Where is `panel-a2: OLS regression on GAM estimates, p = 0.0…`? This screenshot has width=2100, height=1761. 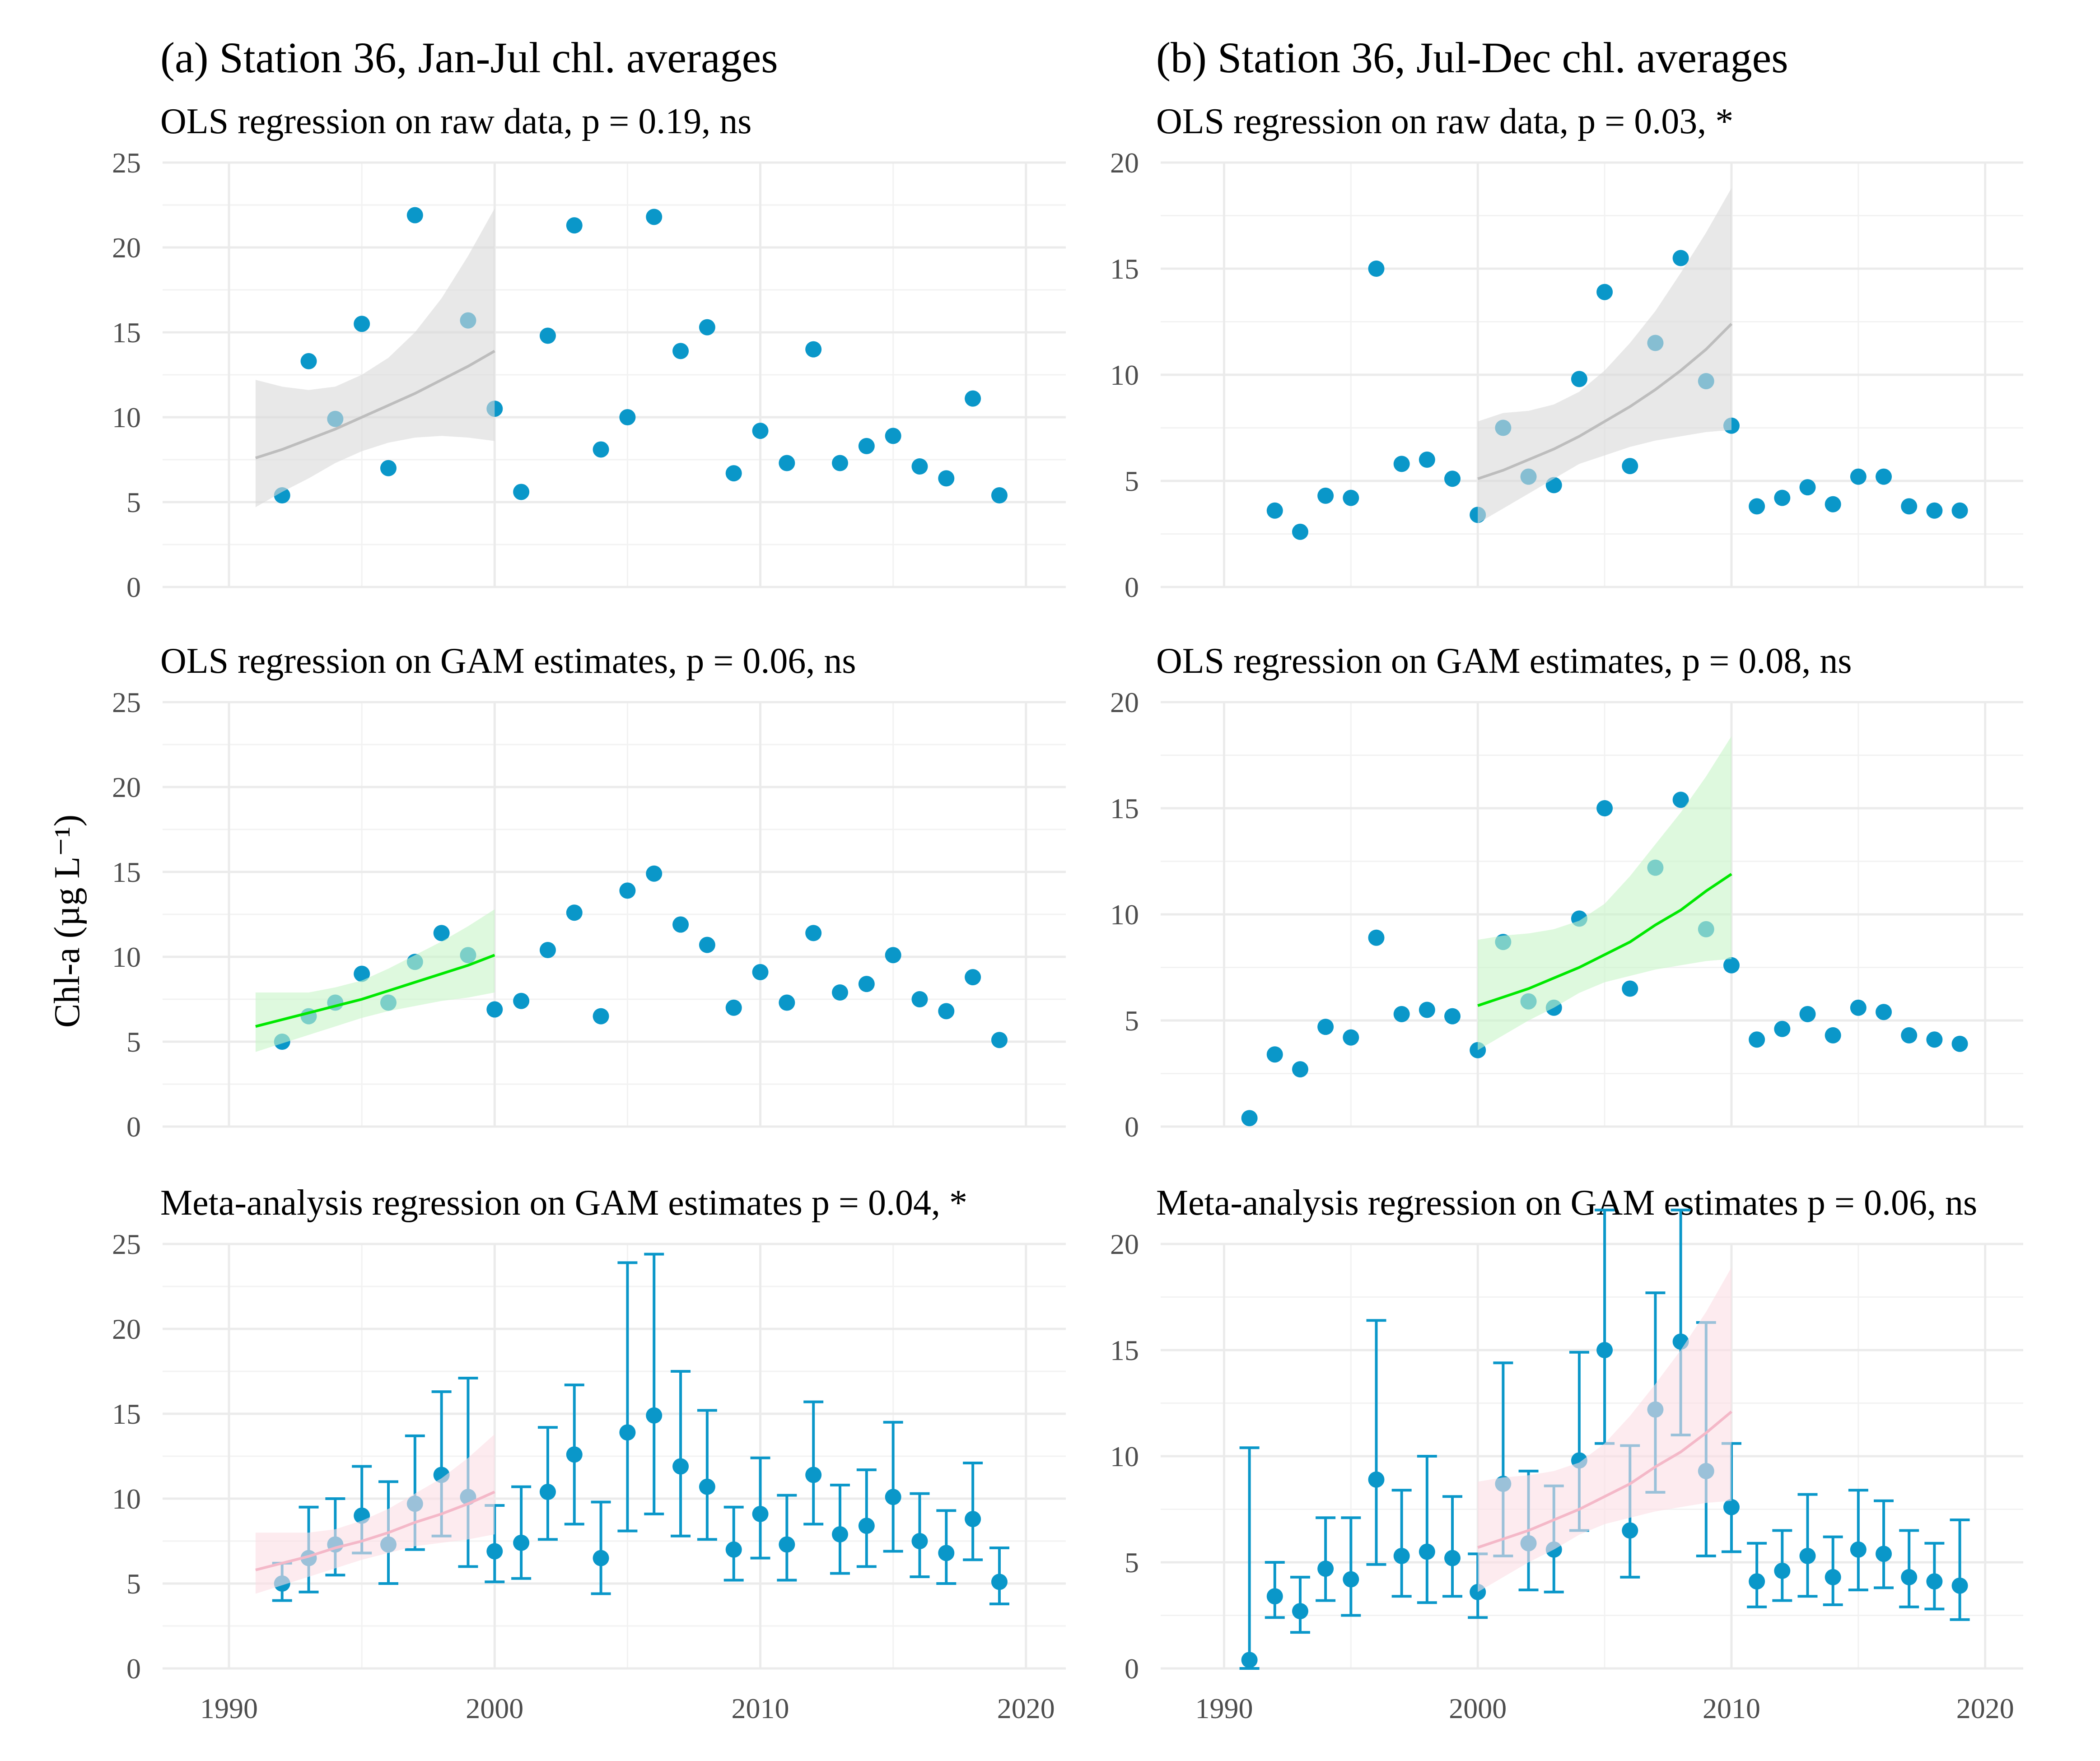
panel-a2: OLS regression on GAM estimates, p = 0.0… is located at coordinates (589, 892).